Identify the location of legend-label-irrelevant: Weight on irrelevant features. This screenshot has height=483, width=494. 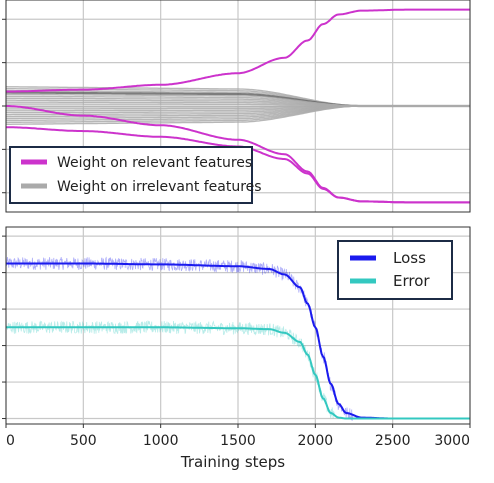
(159, 187).